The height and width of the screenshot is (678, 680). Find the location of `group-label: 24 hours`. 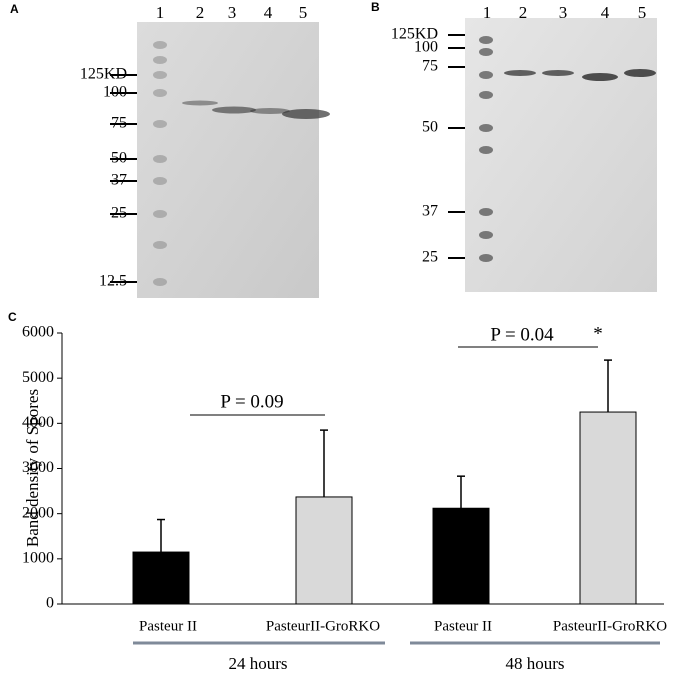

group-label: 24 hours is located at coordinates (257, 663).